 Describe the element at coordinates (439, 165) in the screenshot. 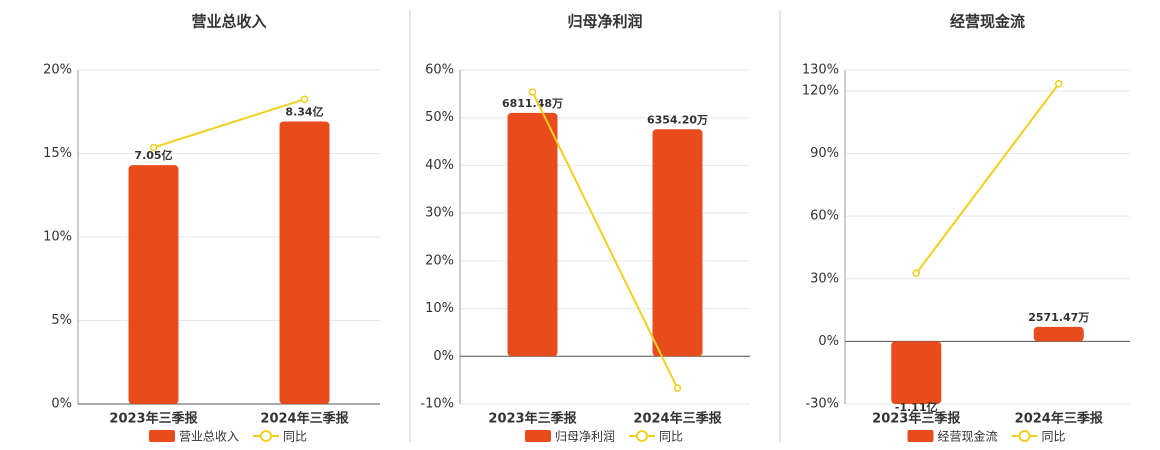

I see `y-tick-label: 40%` at that location.